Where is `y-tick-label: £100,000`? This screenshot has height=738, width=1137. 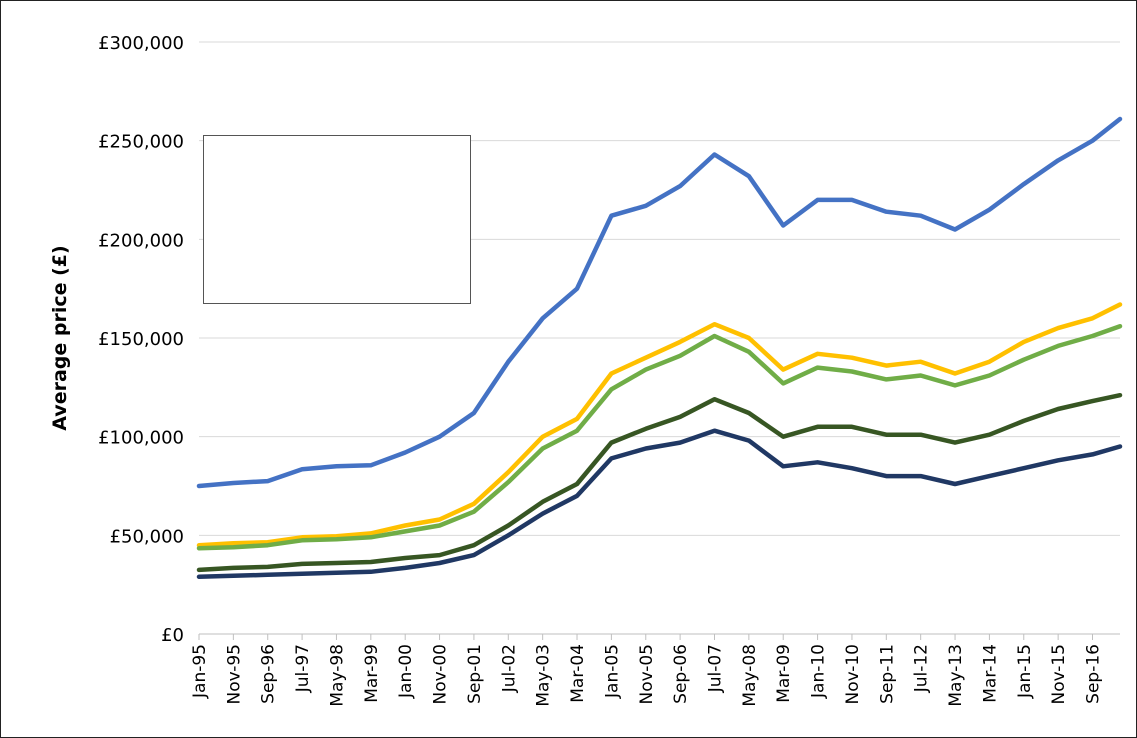
y-tick-label: £100,000 is located at coordinates (141, 438).